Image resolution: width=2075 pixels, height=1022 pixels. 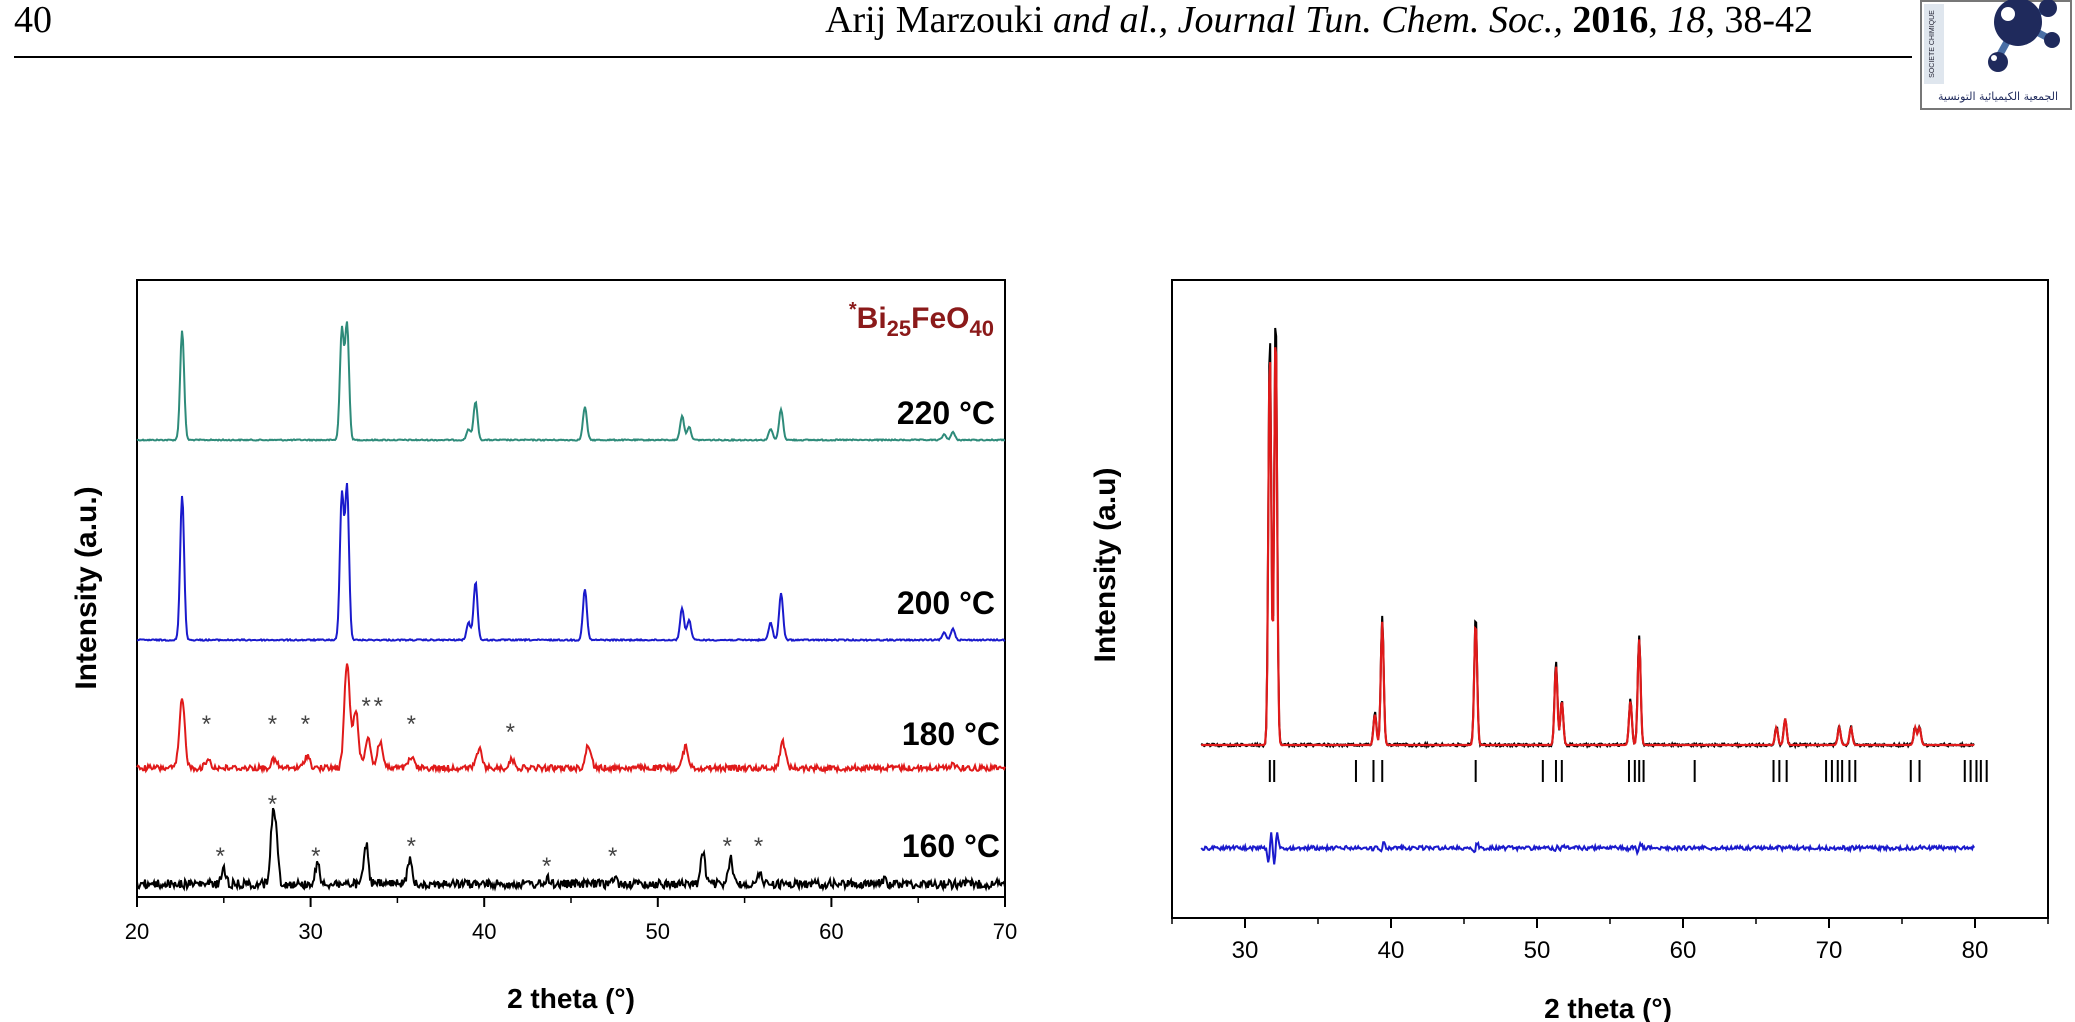 I want to click on annotation-sub-25: 25, so click(x=899, y=328).